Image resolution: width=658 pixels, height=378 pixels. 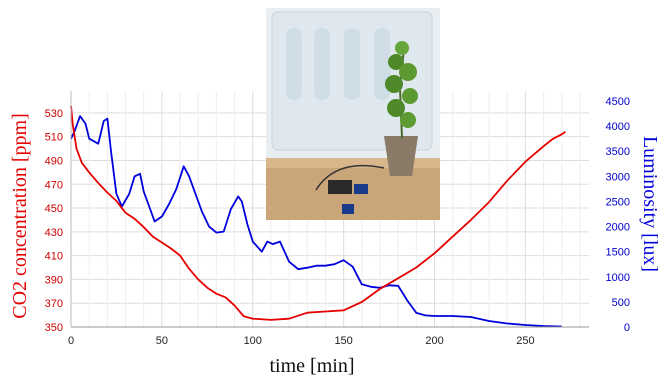 I want to click on right-tick-label: 2000, so click(x=618, y=228).